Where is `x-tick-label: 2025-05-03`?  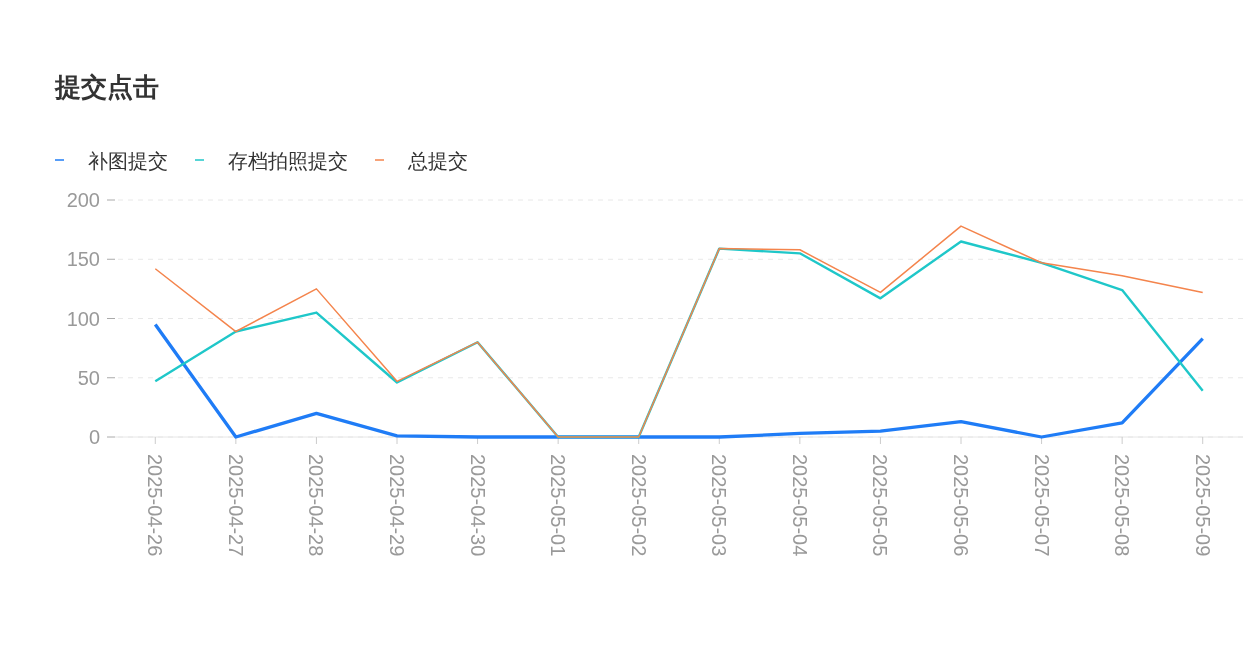
x-tick-label: 2025-05-03 is located at coordinates (719, 505).